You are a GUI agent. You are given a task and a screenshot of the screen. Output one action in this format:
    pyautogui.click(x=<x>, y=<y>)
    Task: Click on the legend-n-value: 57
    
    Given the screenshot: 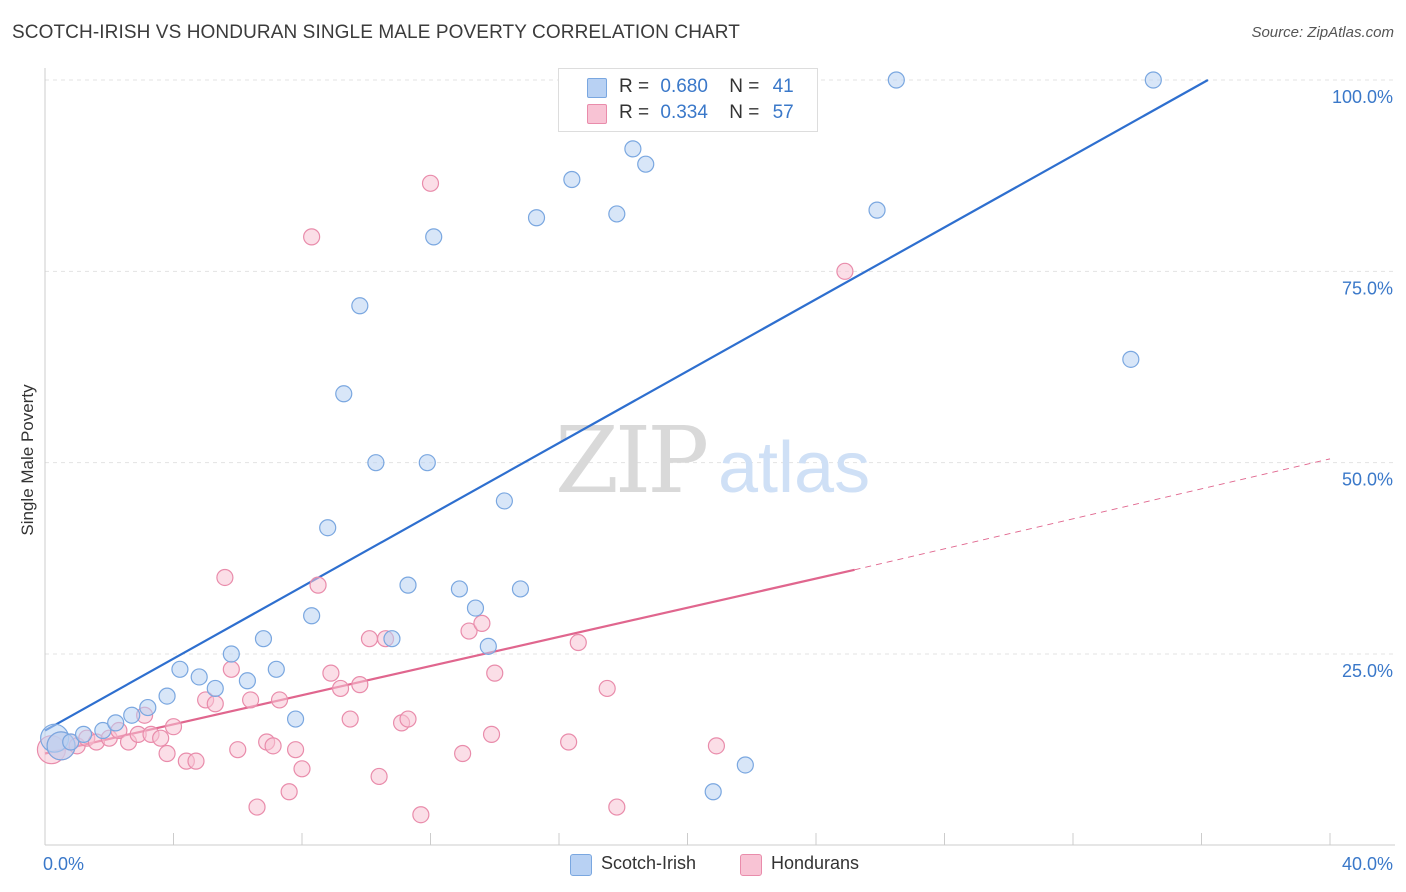 What is the action you would take?
    pyautogui.click(x=783, y=112)
    